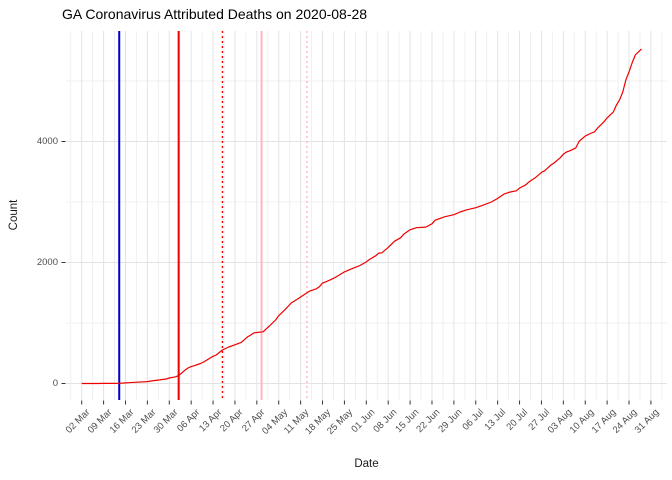  Describe the element at coordinates (366, 464) in the screenshot. I see `x-axis-title: Date` at that location.